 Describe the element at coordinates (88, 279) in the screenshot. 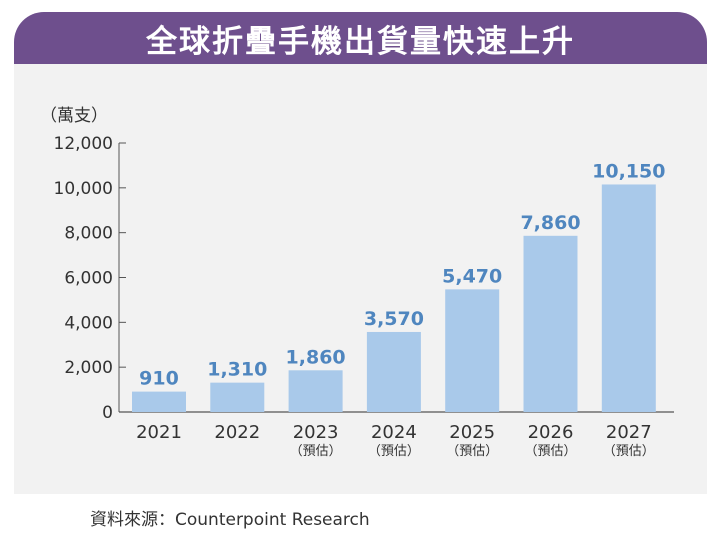

I see `y-tick-label: 6,000` at that location.